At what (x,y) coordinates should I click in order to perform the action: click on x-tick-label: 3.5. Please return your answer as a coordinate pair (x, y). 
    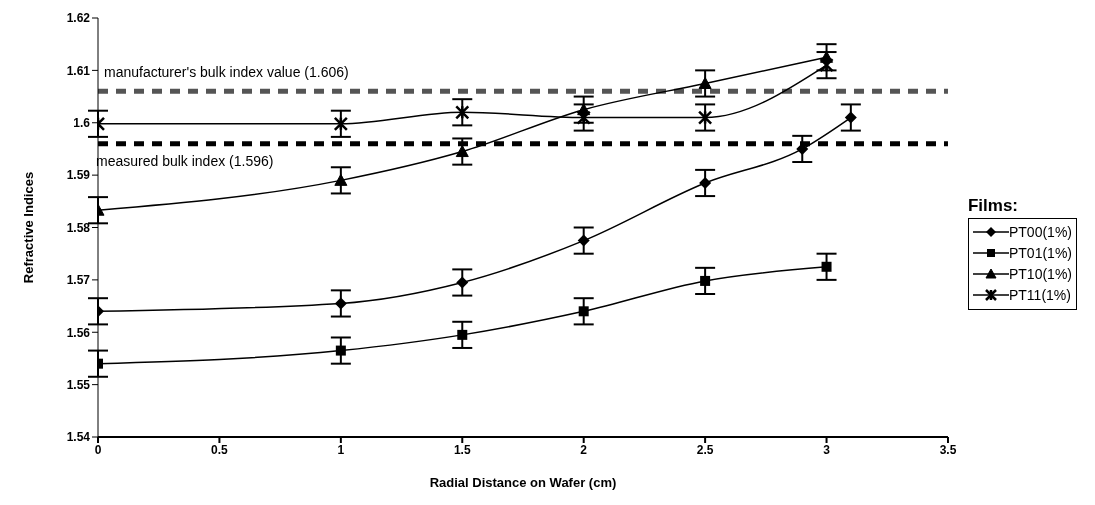
    Looking at the image, I should click on (948, 449).